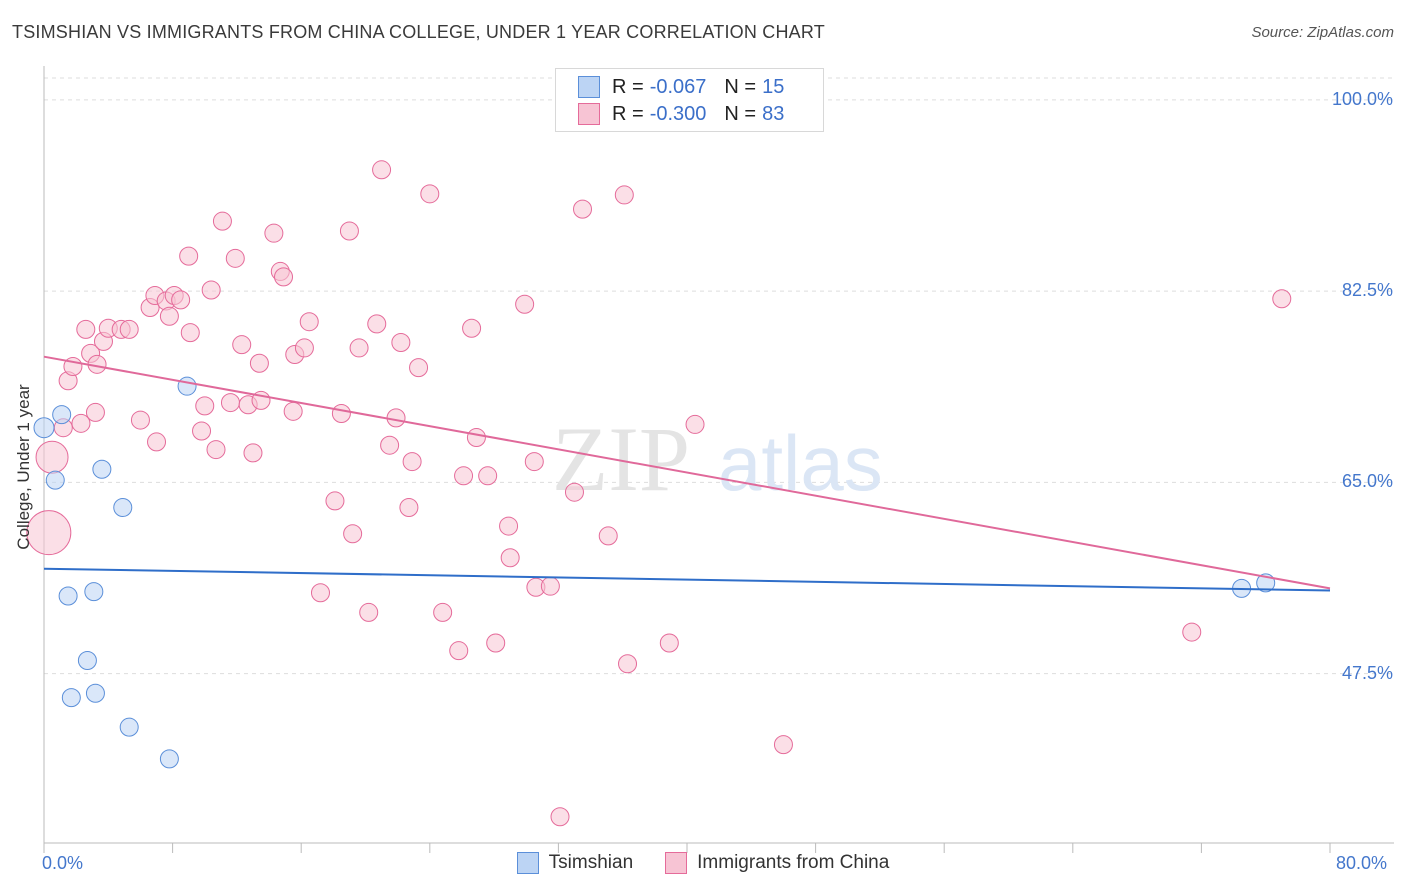 The image size is (1406, 892). Describe the element at coordinates (628, 113) in the screenshot. I see `legend-r-label: R =` at that location.